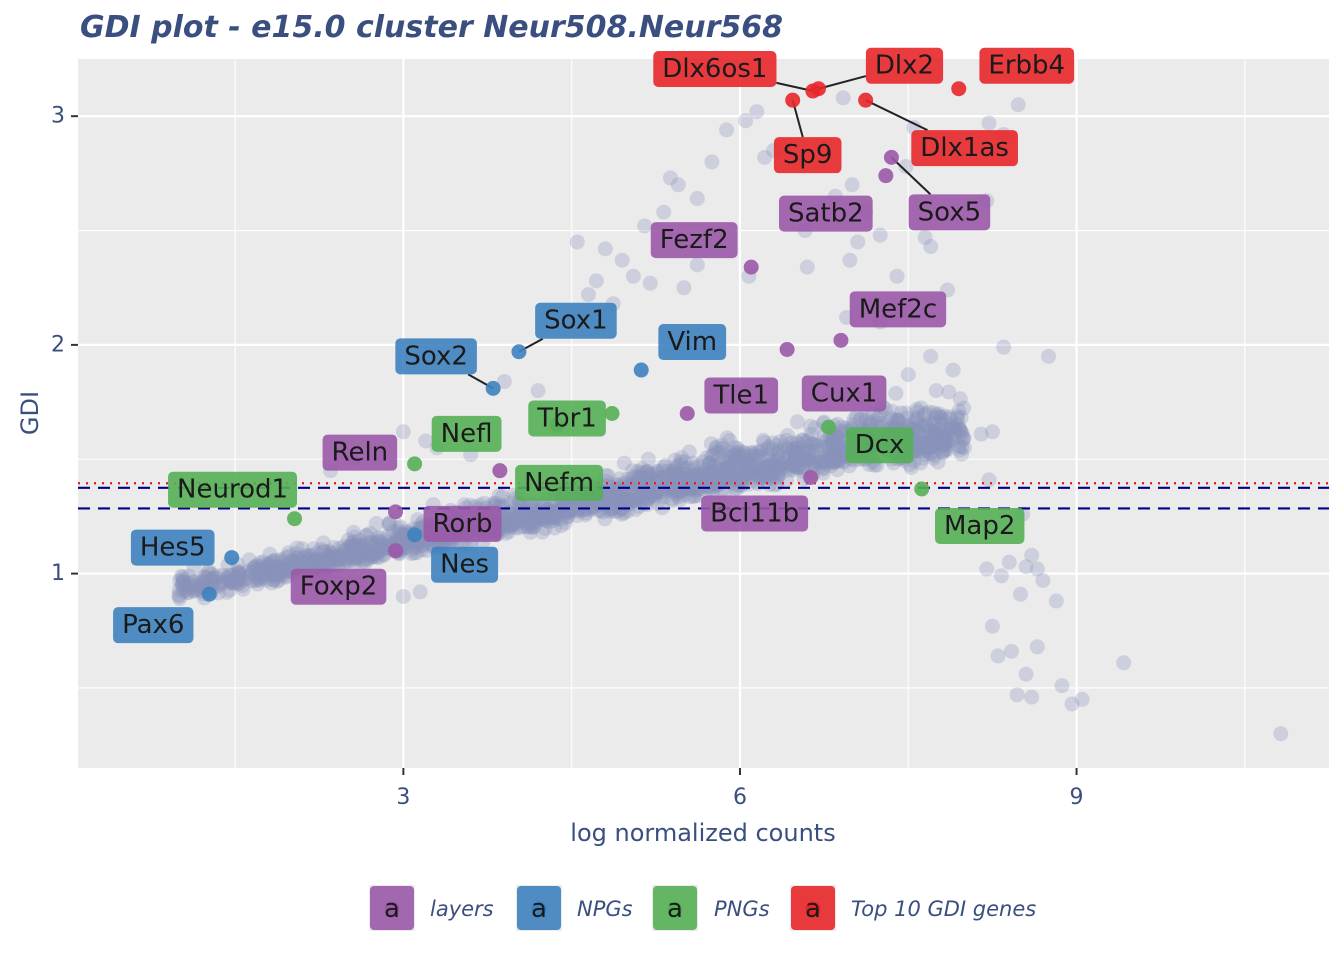 Image resolution: width=1344 pixels, height=960 pixels. I want to click on gene-label-fezf2: Fezf2, so click(694, 240).